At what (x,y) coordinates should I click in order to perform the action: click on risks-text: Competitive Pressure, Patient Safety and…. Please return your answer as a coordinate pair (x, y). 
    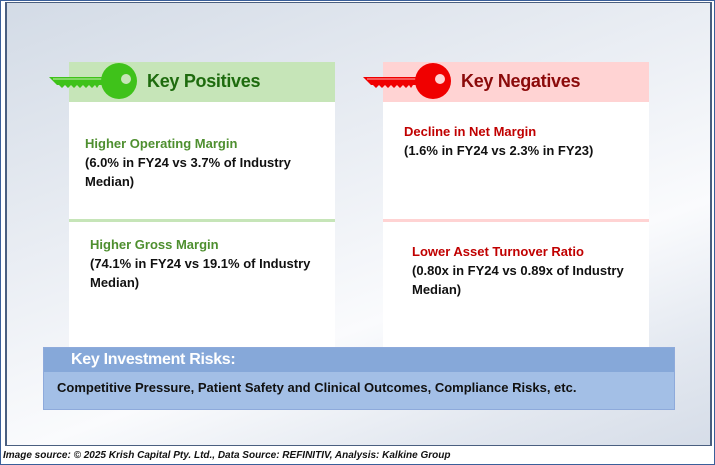
    Looking at the image, I should click on (317, 387).